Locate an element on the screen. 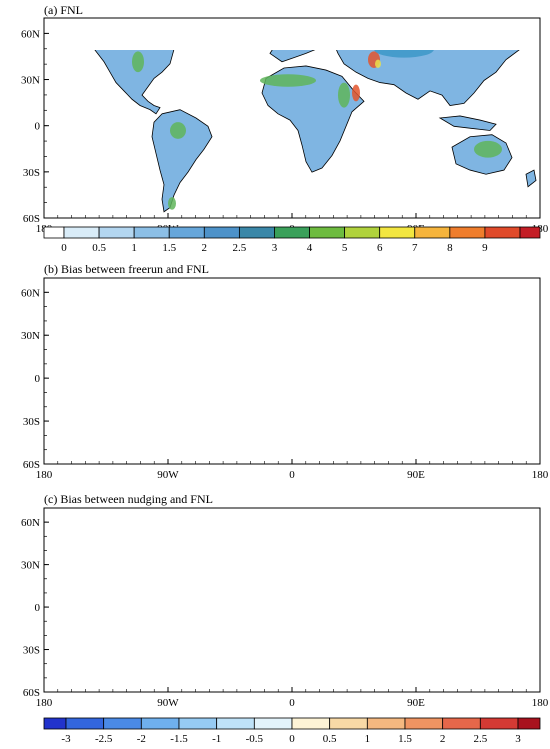  panel-a-lat-axis: 60N 30N 0 30S 60S is located at coordinates (35, 121).